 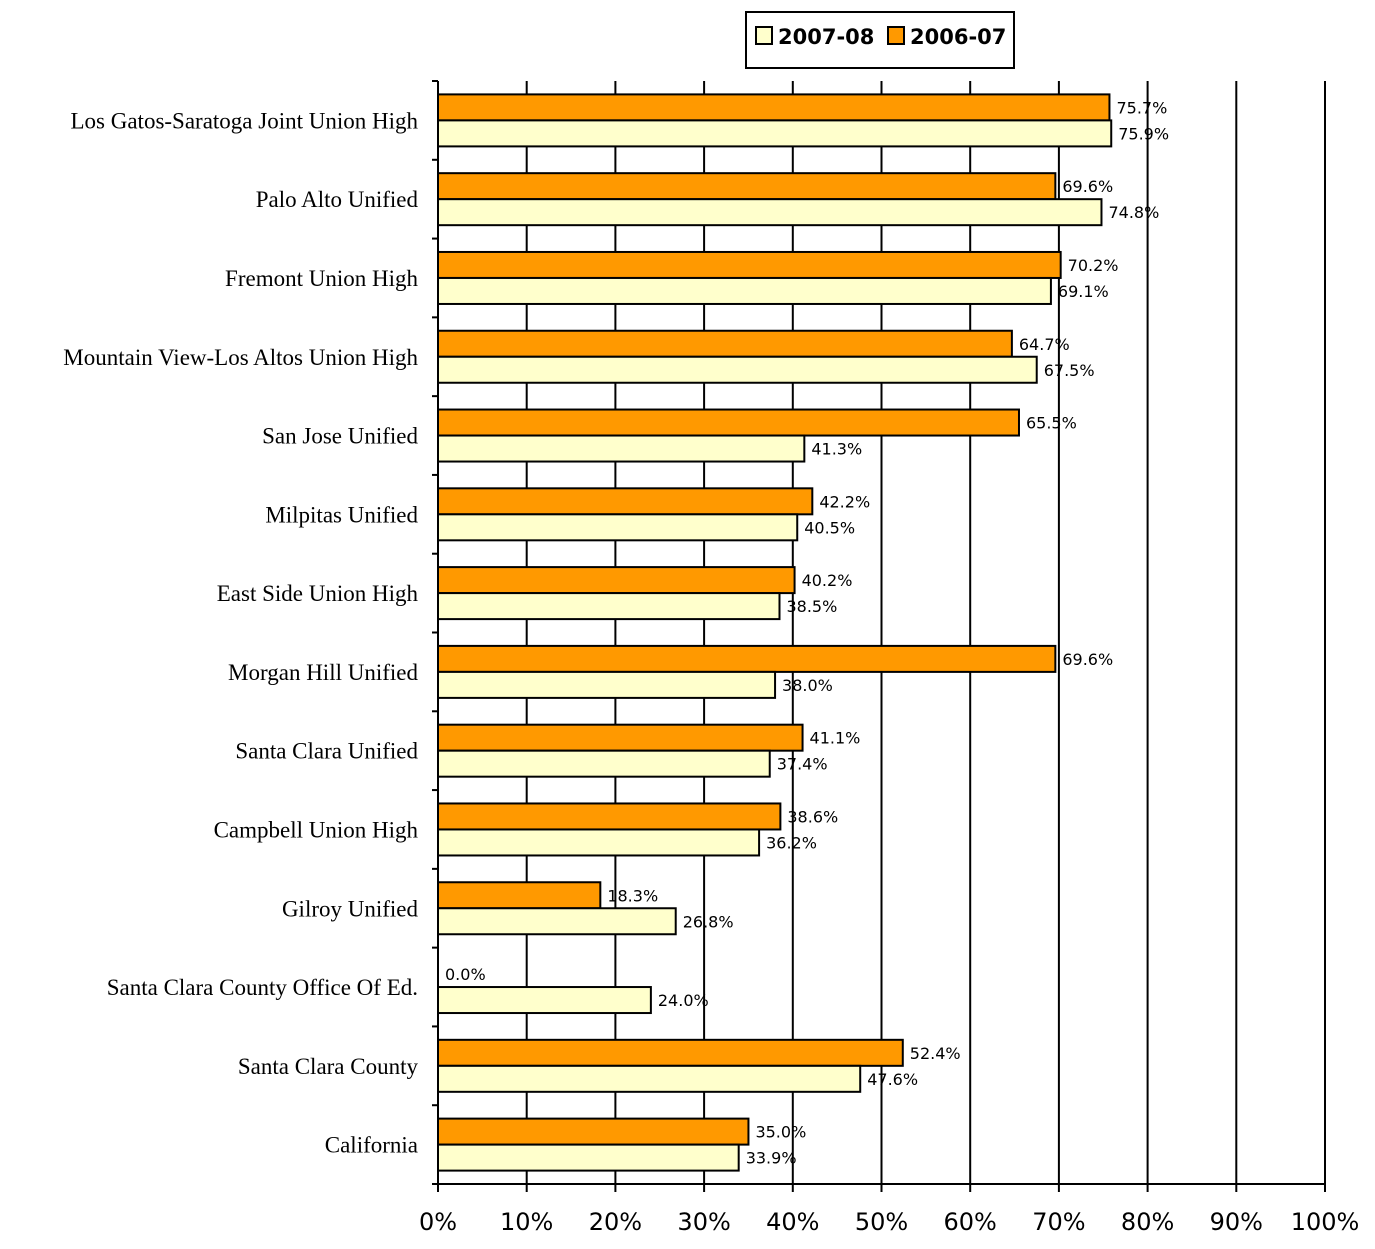 I want to click on data-label-2007-08-4: 41.3%, so click(x=836, y=449).